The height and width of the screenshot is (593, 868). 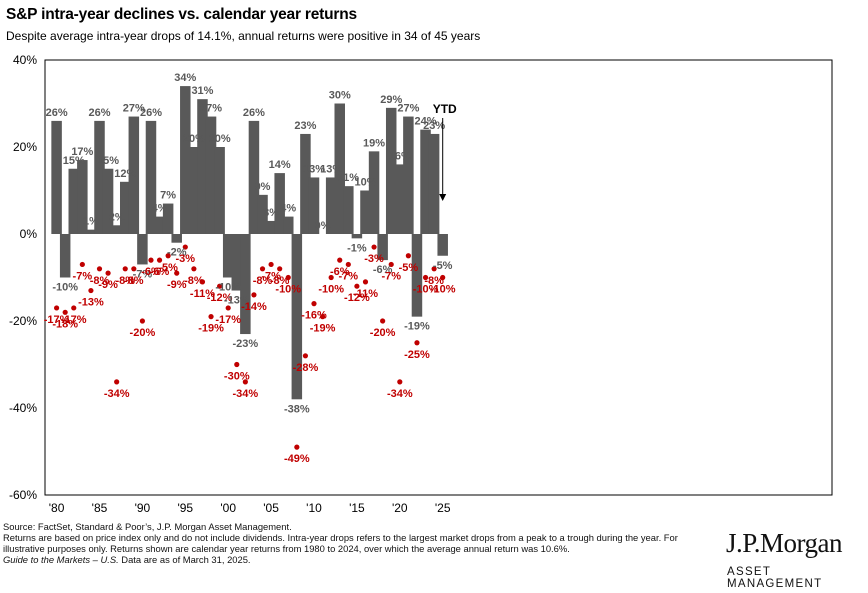 I want to click on return-label: -7%, so click(x=143, y=274).